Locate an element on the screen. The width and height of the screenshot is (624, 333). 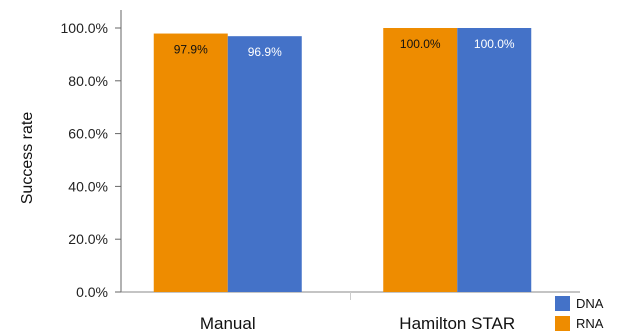
legend: DNA RNA is located at coordinates (579, 313).